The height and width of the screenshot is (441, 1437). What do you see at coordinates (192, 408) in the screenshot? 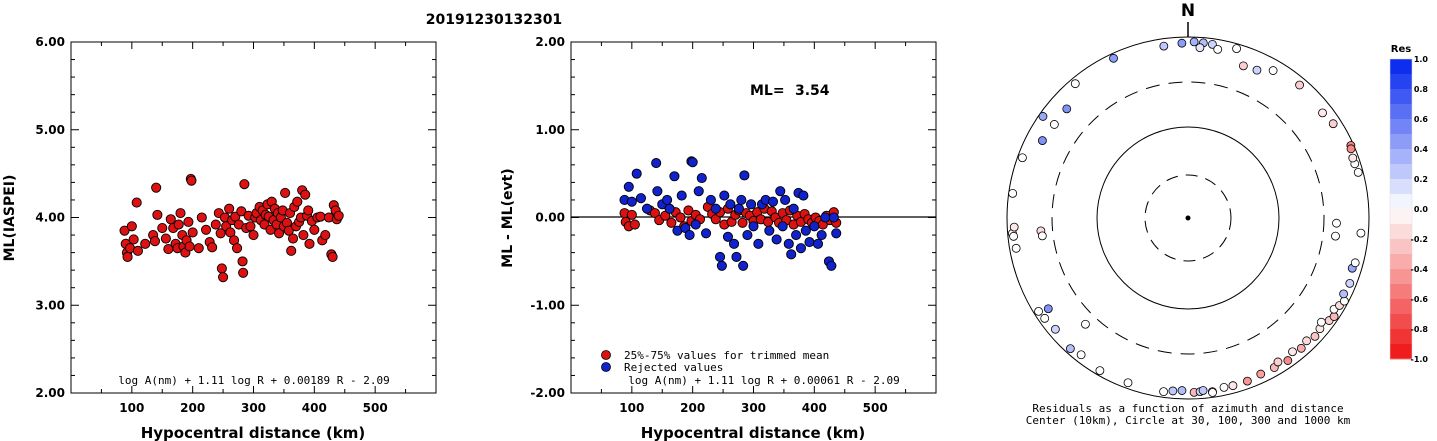
I see `left-x-tick-label: 200` at bounding box center [192, 408].